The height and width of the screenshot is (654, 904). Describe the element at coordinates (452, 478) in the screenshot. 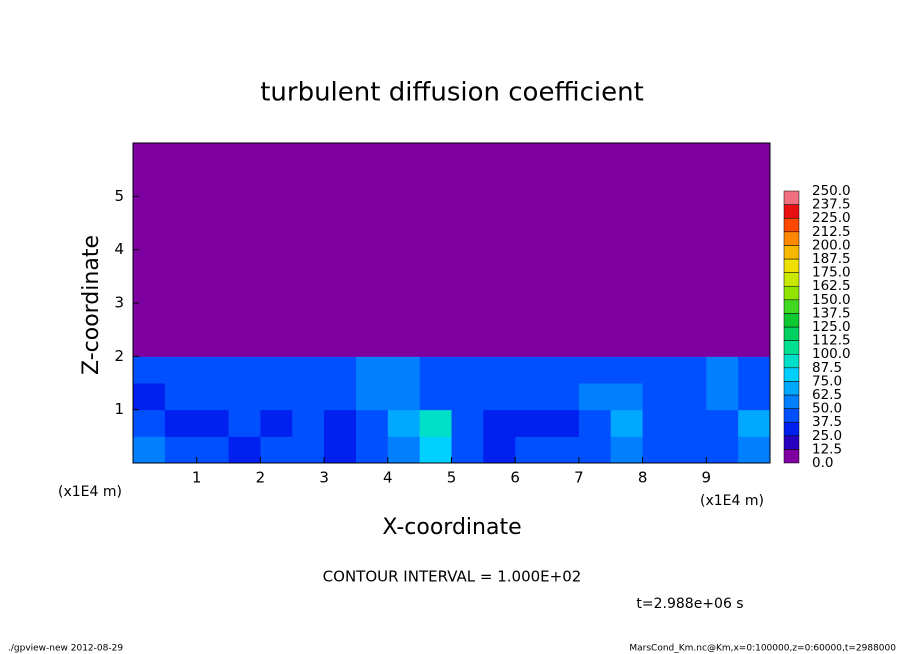

I see `x-tick-label: 5` at that location.